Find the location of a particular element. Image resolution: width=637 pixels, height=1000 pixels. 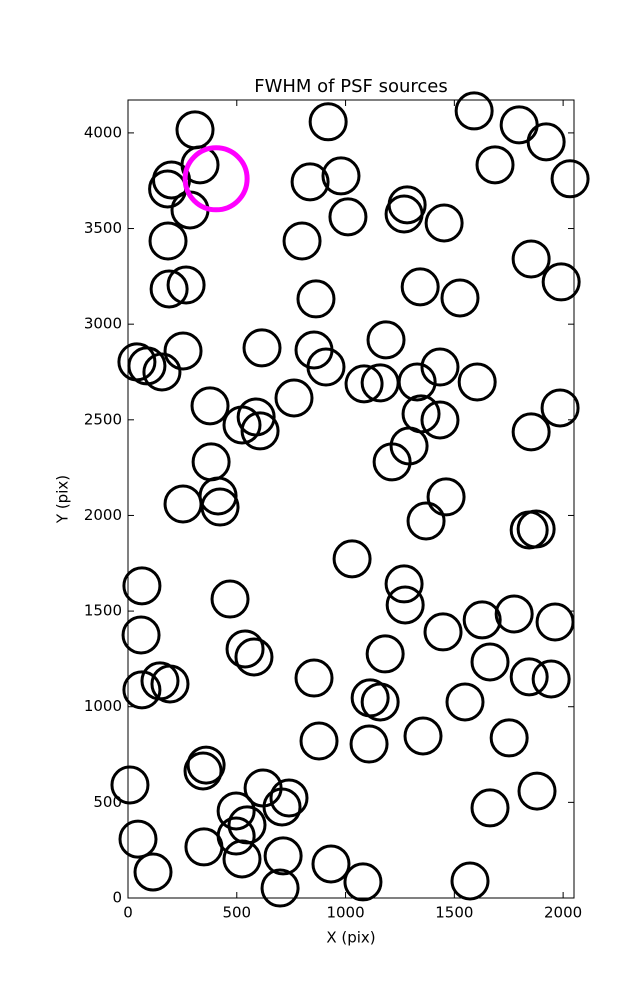

x-tick-label: 0 is located at coordinates (128, 913).